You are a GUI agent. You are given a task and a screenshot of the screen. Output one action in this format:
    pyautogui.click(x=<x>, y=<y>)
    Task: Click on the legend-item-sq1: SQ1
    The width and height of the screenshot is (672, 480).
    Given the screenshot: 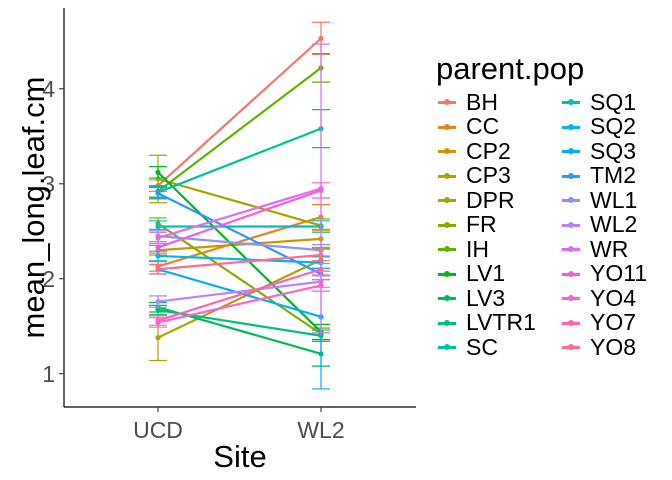 What is the action you would take?
    pyautogui.click(x=616, y=101)
    